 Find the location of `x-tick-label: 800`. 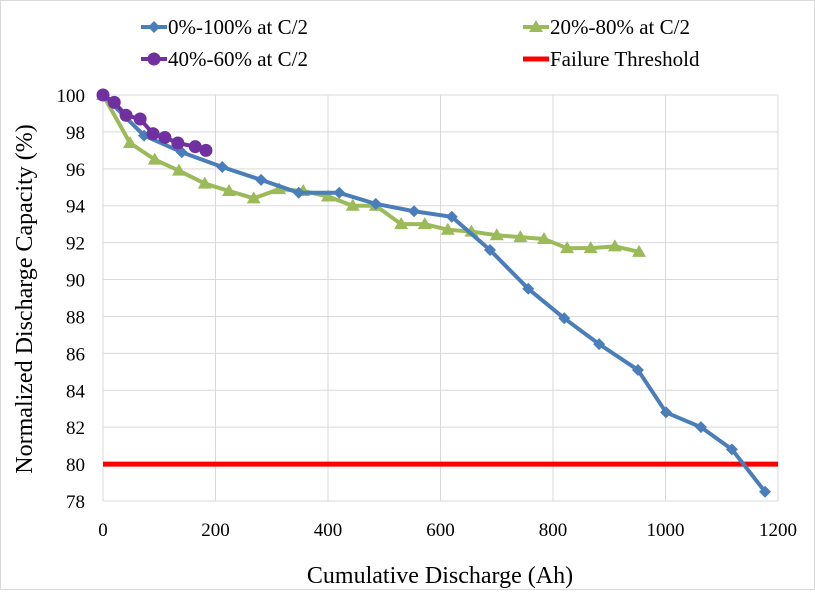

x-tick-label: 800 is located at coordinates (553, 530).